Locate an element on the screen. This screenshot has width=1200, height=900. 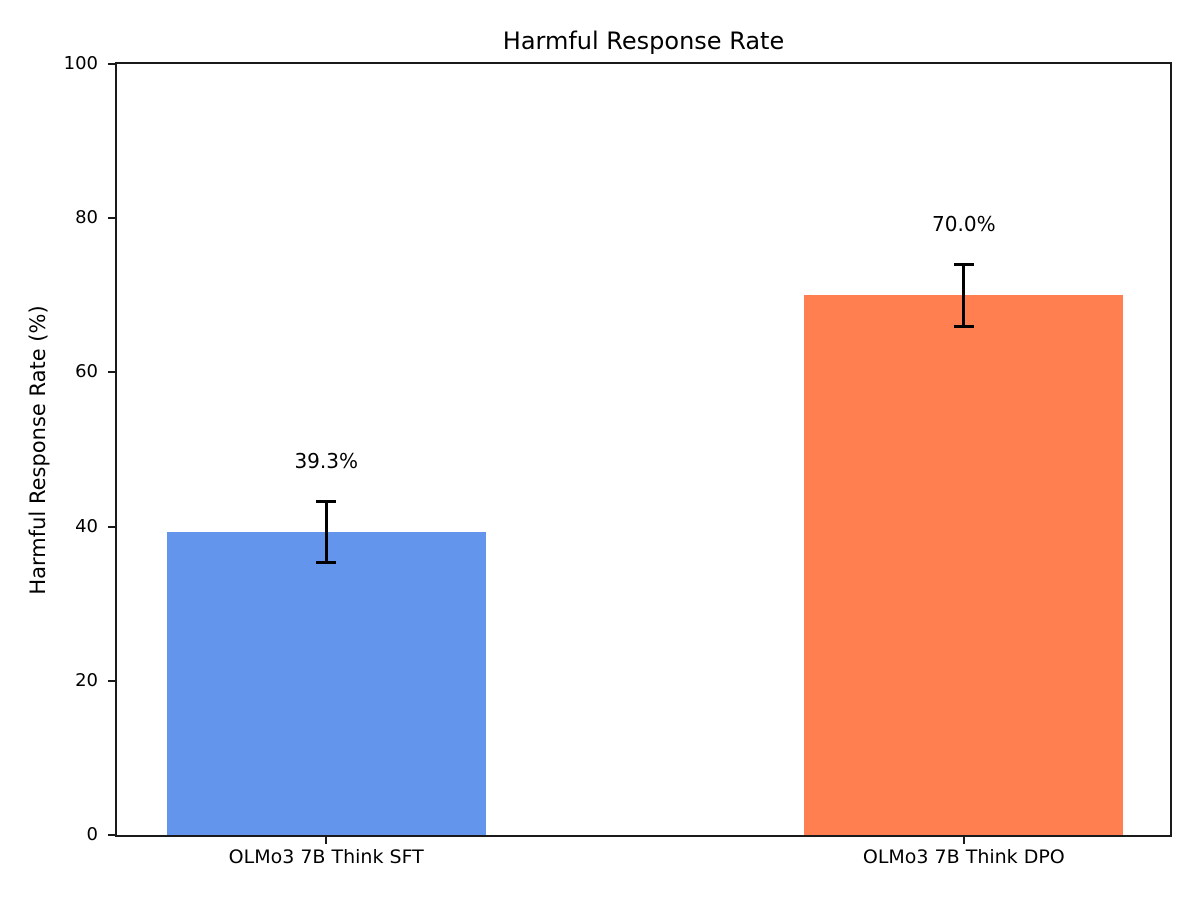
y-axis-tick-label: 0 is located at coordinates (92, 834).